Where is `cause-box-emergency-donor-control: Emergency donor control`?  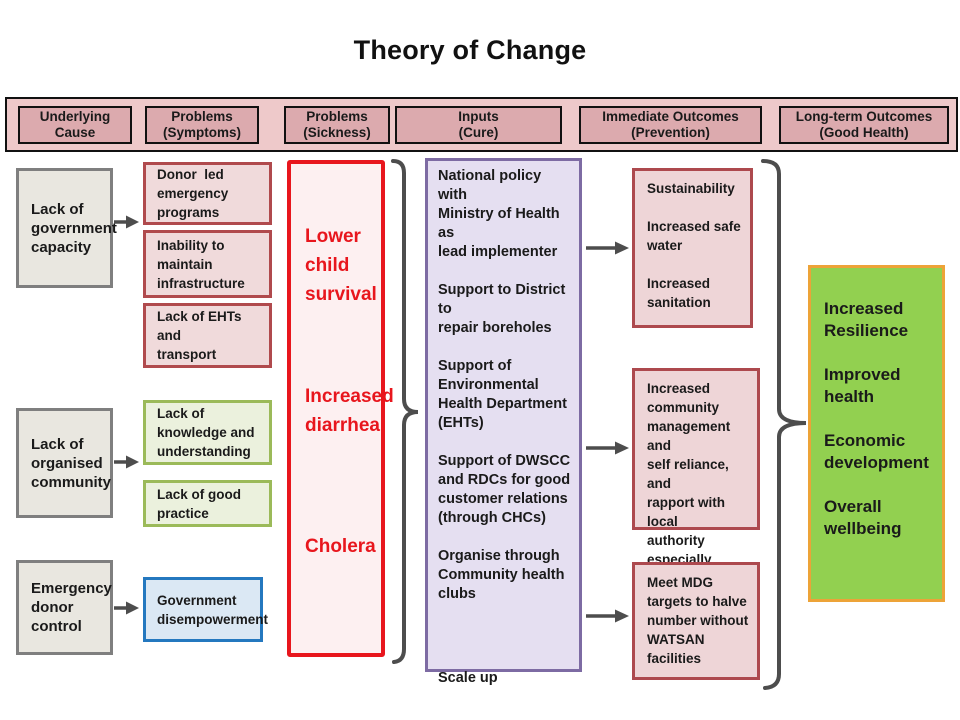 cause-box-emergency-donor-control: Emergency donor control is located at coordinates (64, 607).